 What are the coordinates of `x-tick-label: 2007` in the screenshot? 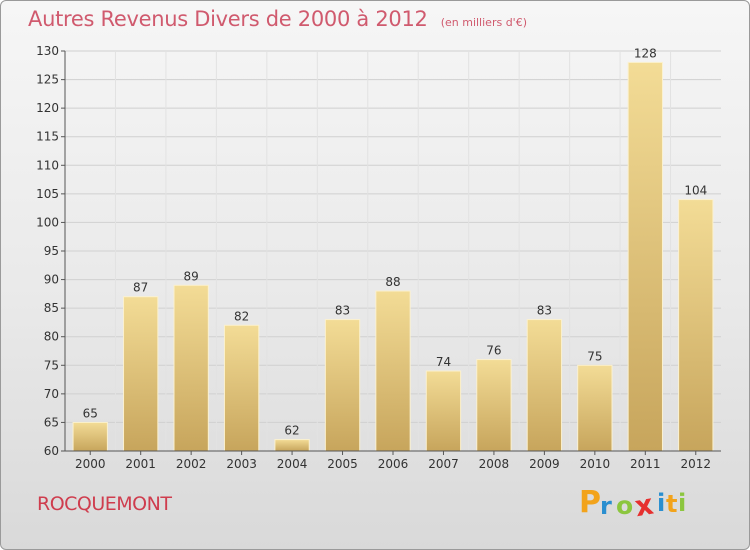 It's located at (443, 464).